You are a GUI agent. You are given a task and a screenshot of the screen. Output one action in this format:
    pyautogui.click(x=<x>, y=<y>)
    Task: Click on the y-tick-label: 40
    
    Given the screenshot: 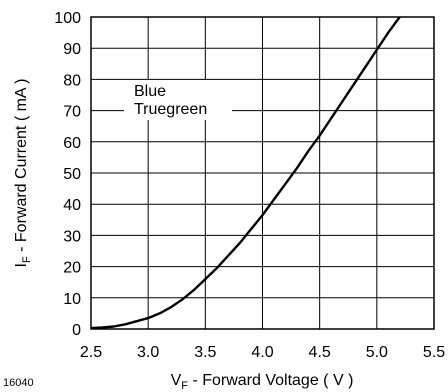 What is the action you would take?
    pyautogui.click(x=72, y=205)
    